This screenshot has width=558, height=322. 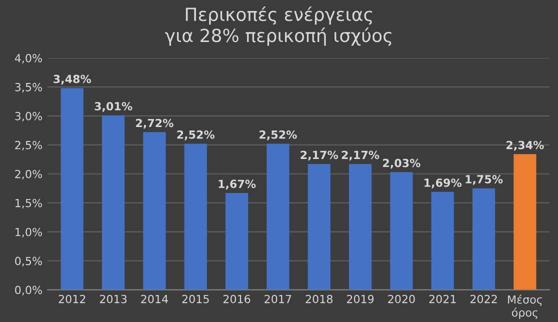 What do you see at coordinates (483, 299) in the screenshot?
I see `x-tick-label: 2022` at bounding box center [483, 299].